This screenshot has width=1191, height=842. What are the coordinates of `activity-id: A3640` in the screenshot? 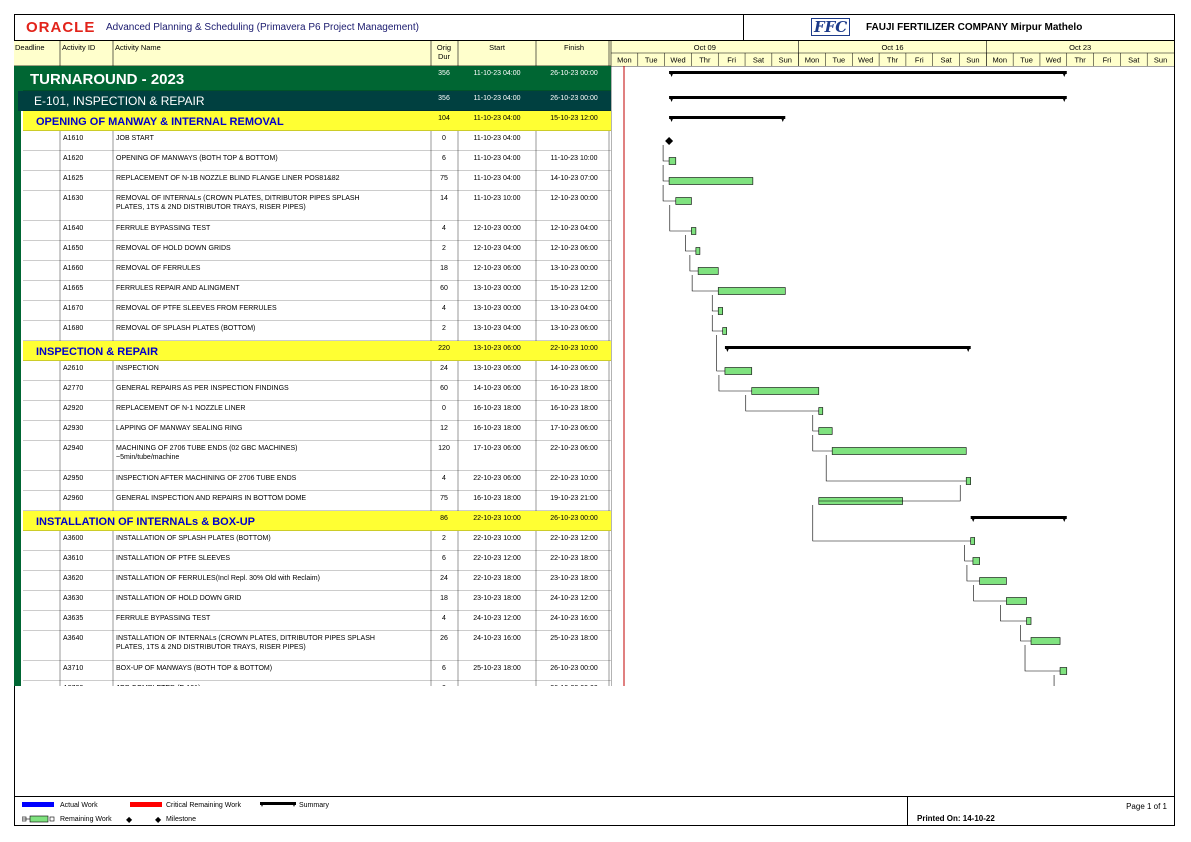 It's located at (73, 638).